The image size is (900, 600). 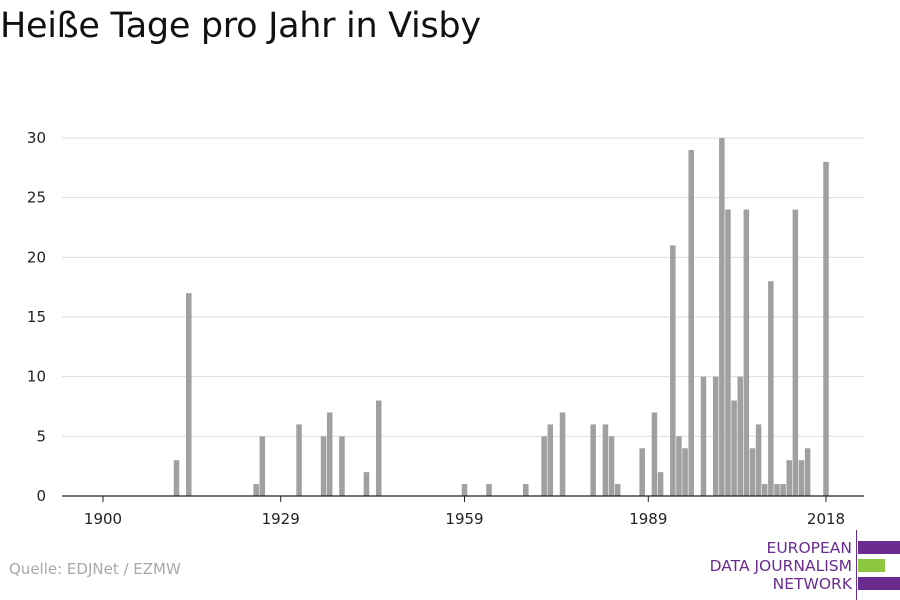 I want to click on logo-bar-green, so click(x=871, y=565).